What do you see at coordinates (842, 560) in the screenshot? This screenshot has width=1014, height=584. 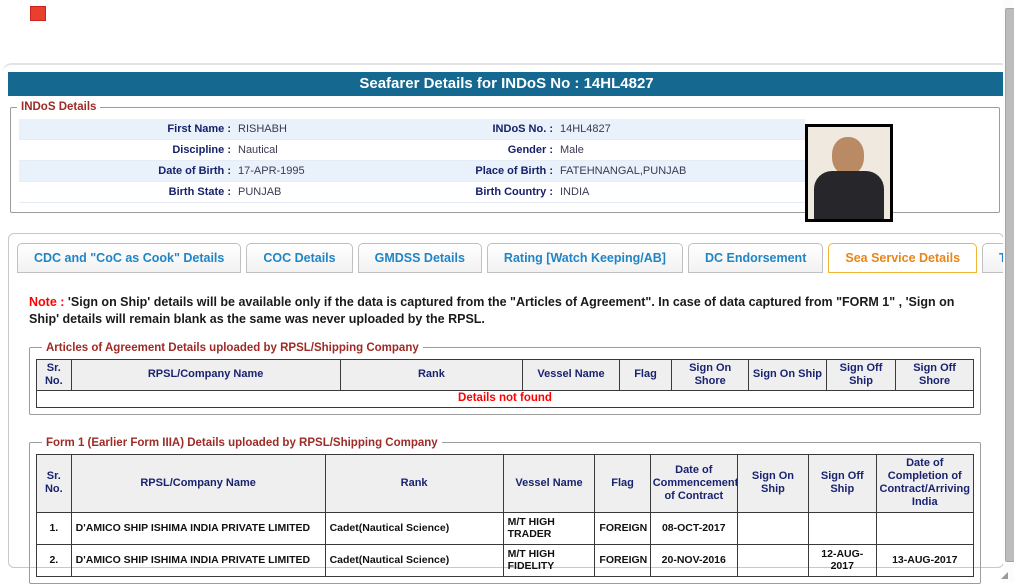 I see `cell-sign-off-ship: 12-AUG-2017` at bounding box center [842, 560].